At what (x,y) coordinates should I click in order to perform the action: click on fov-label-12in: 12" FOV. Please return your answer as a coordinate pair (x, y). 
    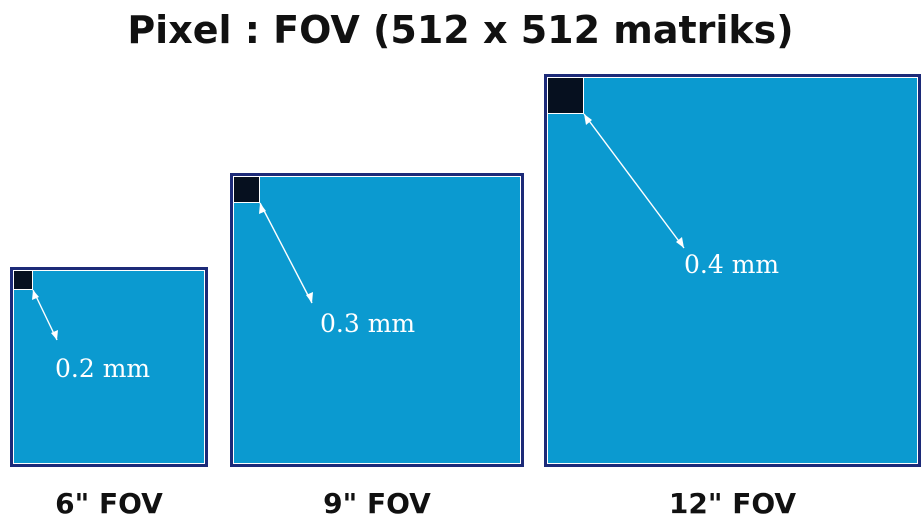
    Looking at the image, I should click on (732, 503).